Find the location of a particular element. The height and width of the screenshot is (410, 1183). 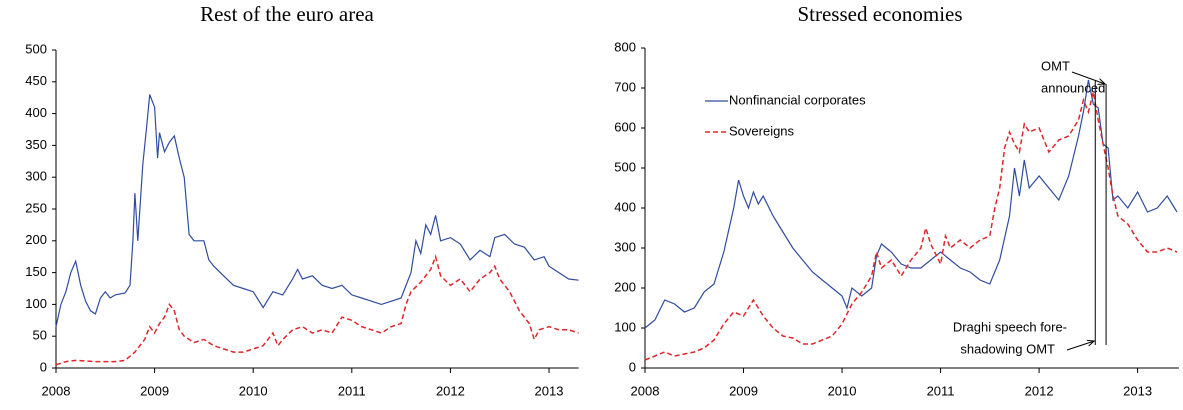

chart-title: Stressed economies is located at coordinates (879, 14).